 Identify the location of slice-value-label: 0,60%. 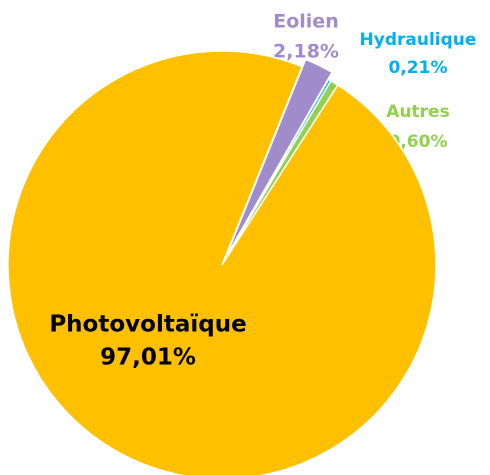
(418, 142).